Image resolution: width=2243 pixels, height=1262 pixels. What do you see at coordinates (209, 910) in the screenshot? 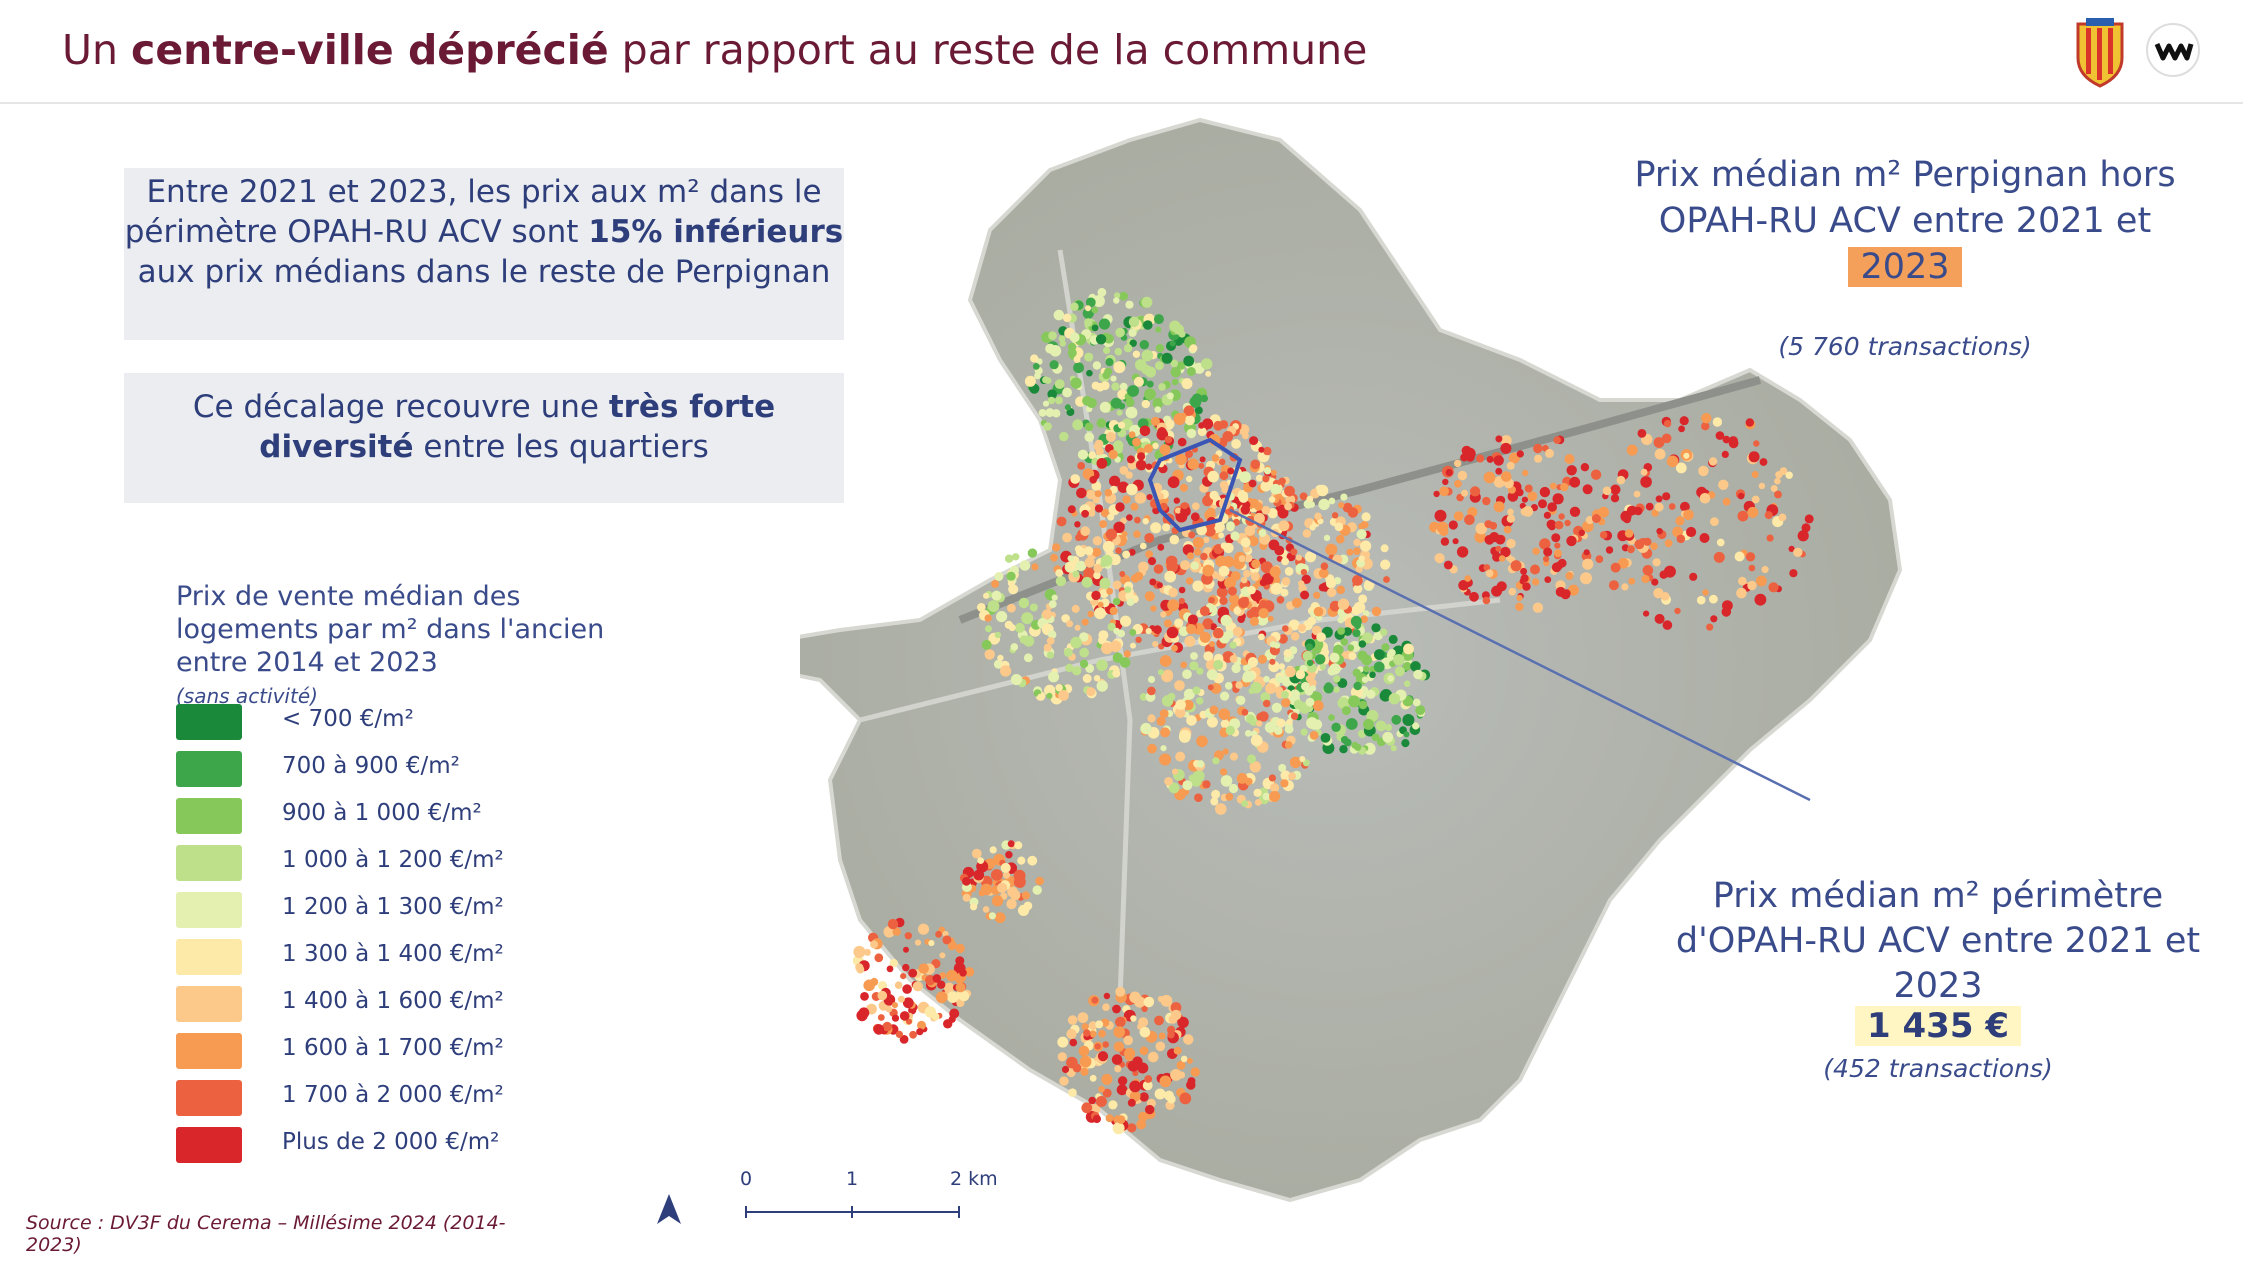
I see `legend-swatch` at bounding box center [209, 910].